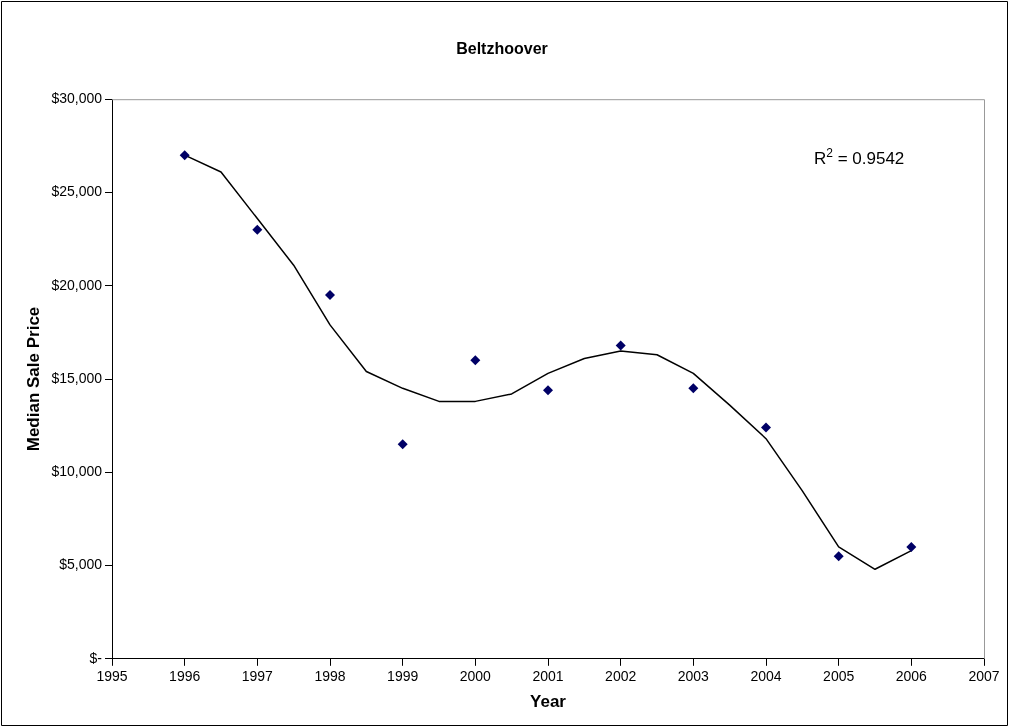 Image resolution: width=1009 pixels, height=727 pixels. Describe the element at coordinates (621, 676) in the screenshot. I see `x-tick-label: 2002` at that location.